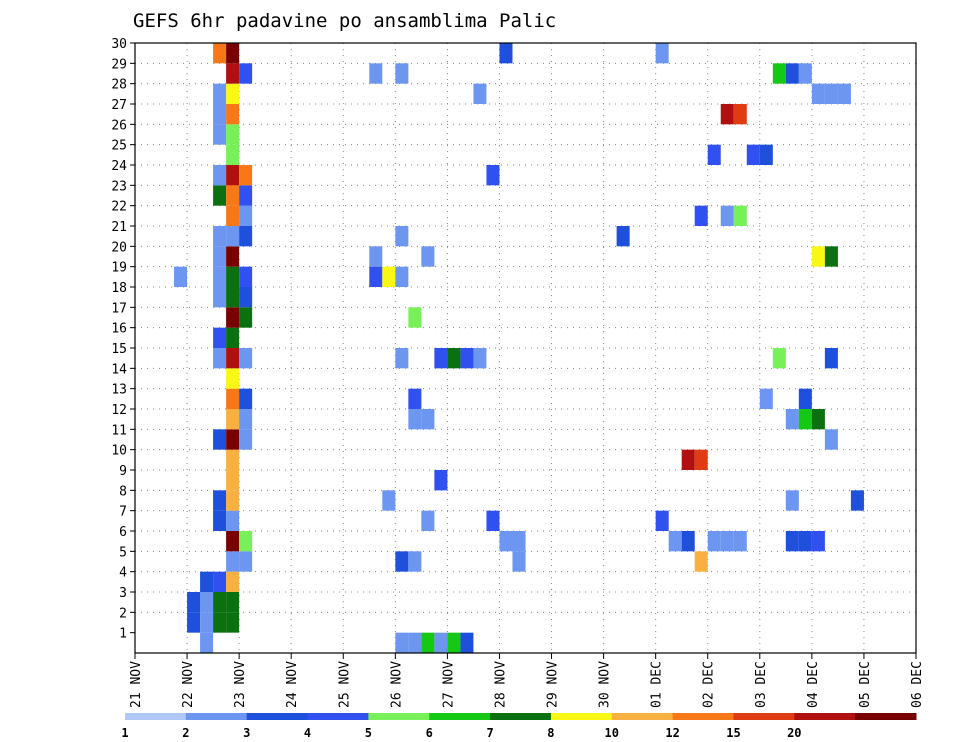  Describe the element at coordinates (709, 684) in the screenshot. I see `x-tick-label: 02 DEC` at that location.